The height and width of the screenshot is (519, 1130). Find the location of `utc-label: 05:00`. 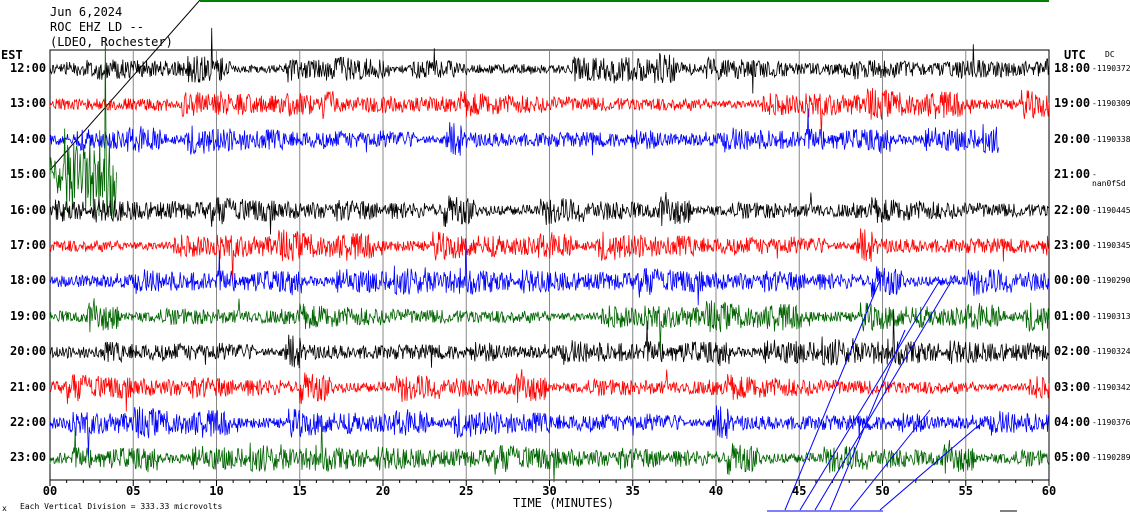

utc-label: 05:00 is located at coordinates (1072, 457).